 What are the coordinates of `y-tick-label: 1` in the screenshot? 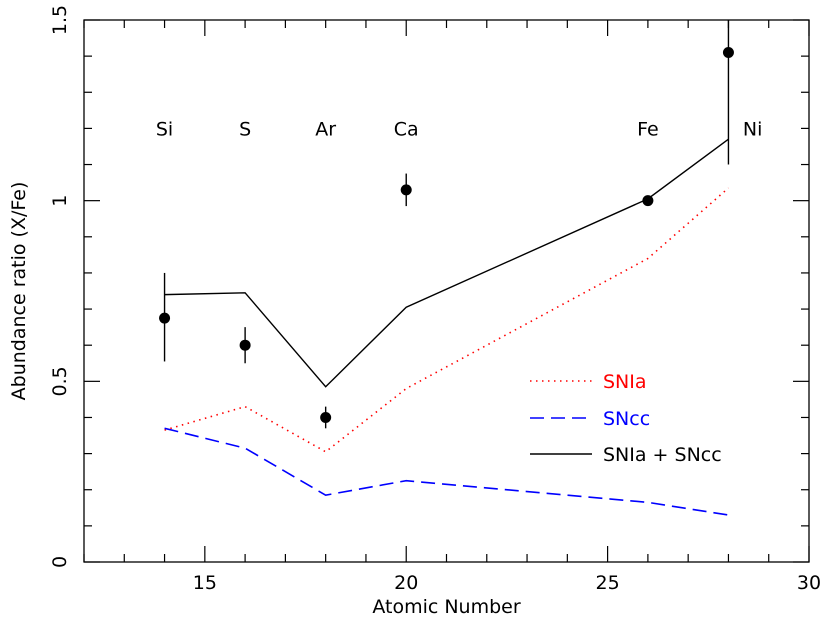 It's located at (60, 201).